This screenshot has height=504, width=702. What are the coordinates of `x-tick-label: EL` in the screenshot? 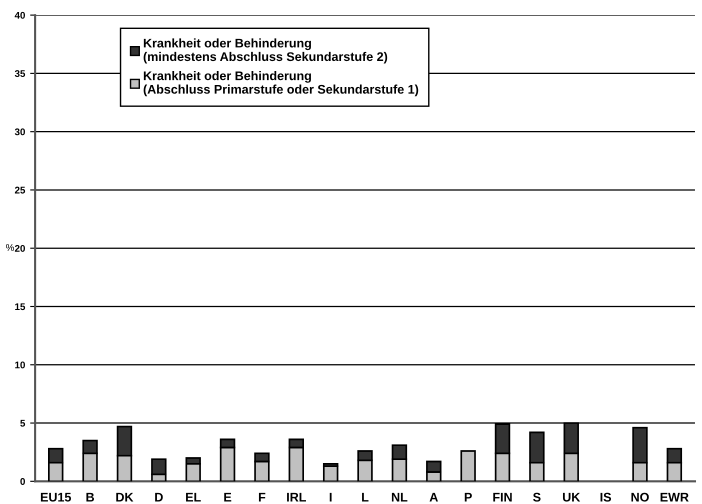 It's located at (193, 497).